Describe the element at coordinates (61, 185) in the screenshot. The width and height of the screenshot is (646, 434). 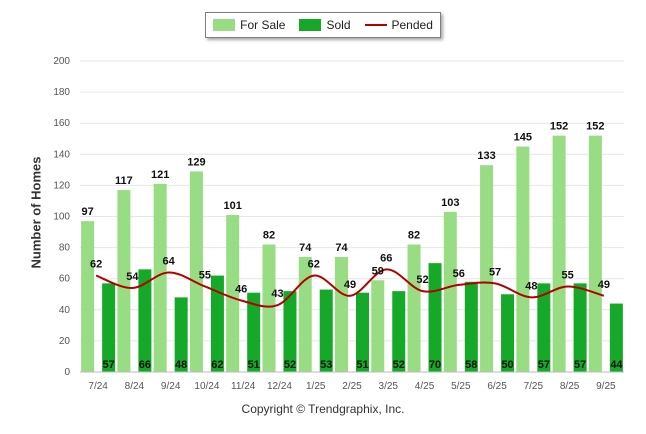
I see `y-tick-label: 120` at that location.